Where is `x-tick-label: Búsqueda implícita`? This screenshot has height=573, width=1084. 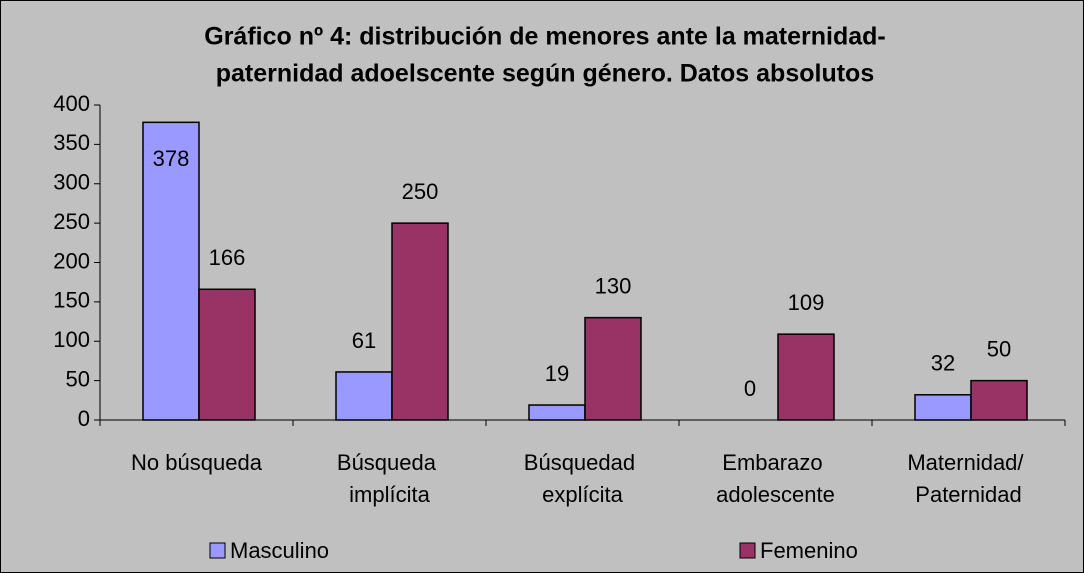
x-tick-label: Búsqueda implícita is located at coordinates (389, 478).